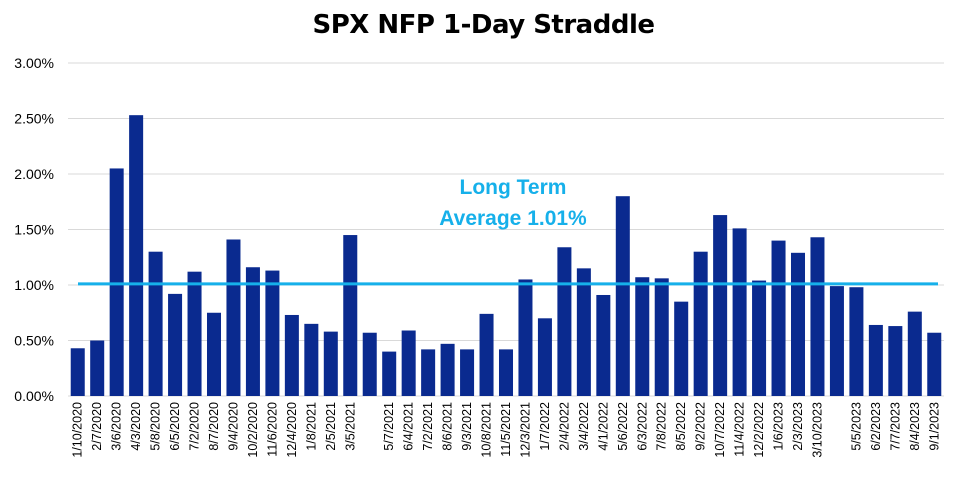 The image size is (967, 479). Describe the element at coordinates (934, 426) in the screenshot. I see `x-tick-label: 9/1/2023` at that location.